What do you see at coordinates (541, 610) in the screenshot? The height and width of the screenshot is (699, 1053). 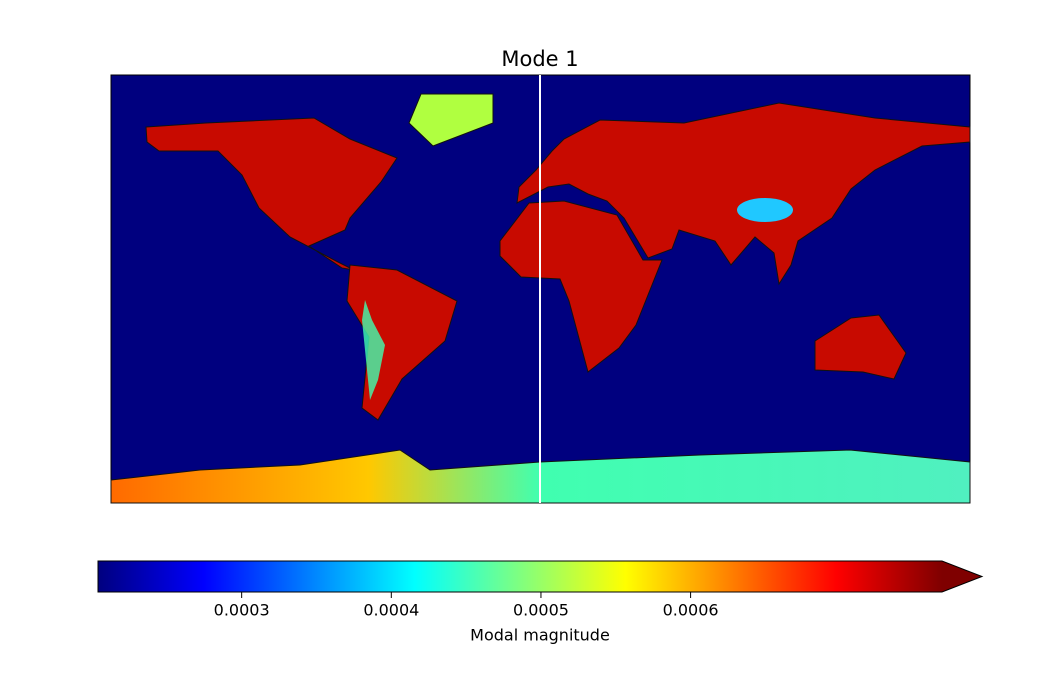 I see `colorbar-tick-label: 0.0005` at bounding box center [541, 610].